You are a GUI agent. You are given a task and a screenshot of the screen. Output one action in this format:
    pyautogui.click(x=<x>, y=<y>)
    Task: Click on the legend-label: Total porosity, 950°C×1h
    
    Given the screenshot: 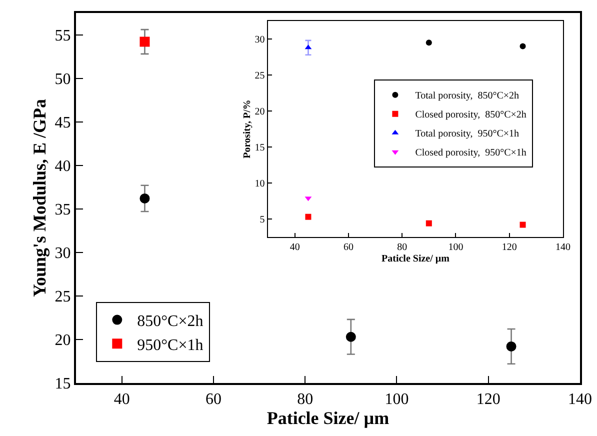 What is the action you would take?
    pyautogui.click(x=467, y=134)
    